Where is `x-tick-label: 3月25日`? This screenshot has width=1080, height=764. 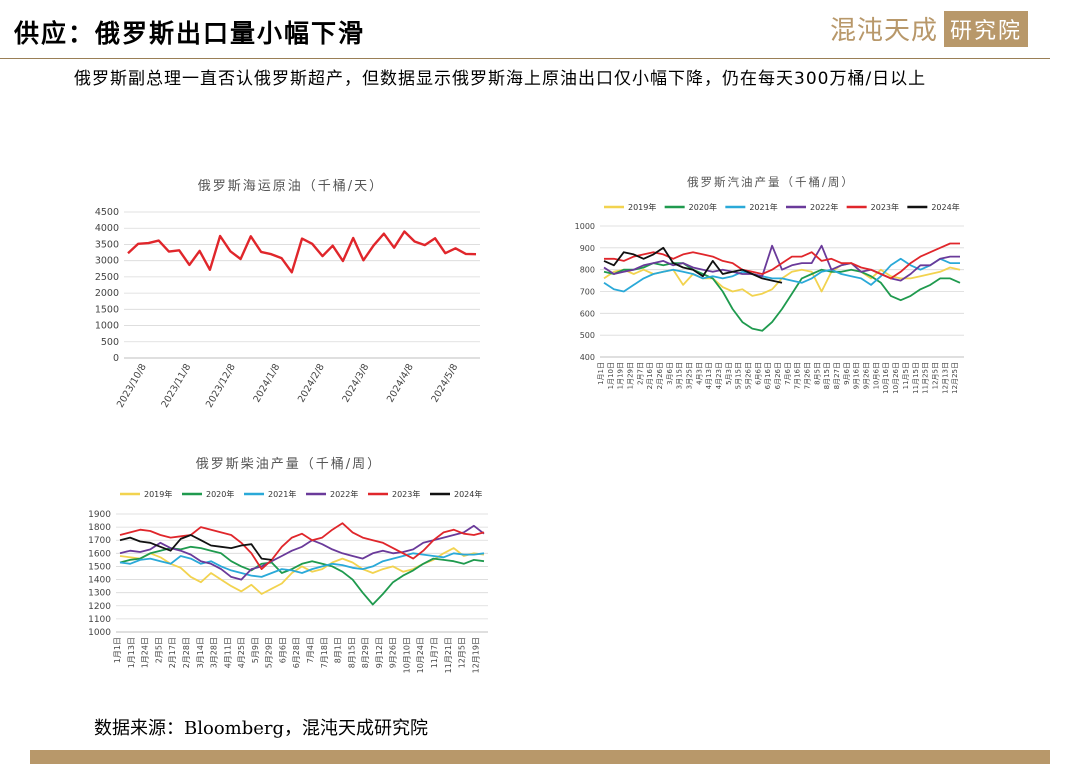 x-tick-label: 3月25日 is located at coordinates (689, 375).